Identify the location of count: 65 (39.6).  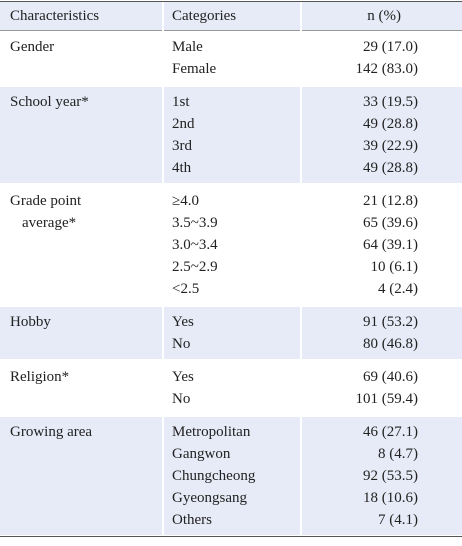
(390, 223).